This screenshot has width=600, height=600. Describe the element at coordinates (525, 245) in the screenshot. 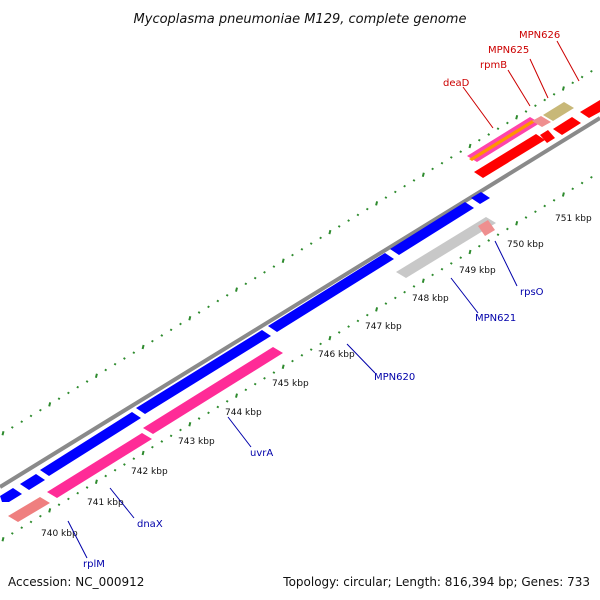

I see `scale-label-750: 750 kbp` at that location.